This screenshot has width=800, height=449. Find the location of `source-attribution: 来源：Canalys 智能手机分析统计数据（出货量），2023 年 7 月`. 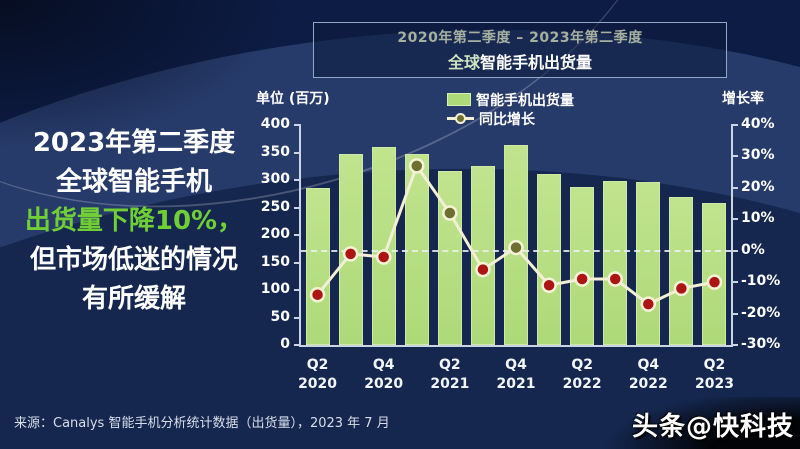

source-attribution: 来源：Canalys 智能手机分析统计数据（出货量），2023 年 7 月 is located at coordinates (202, 423).